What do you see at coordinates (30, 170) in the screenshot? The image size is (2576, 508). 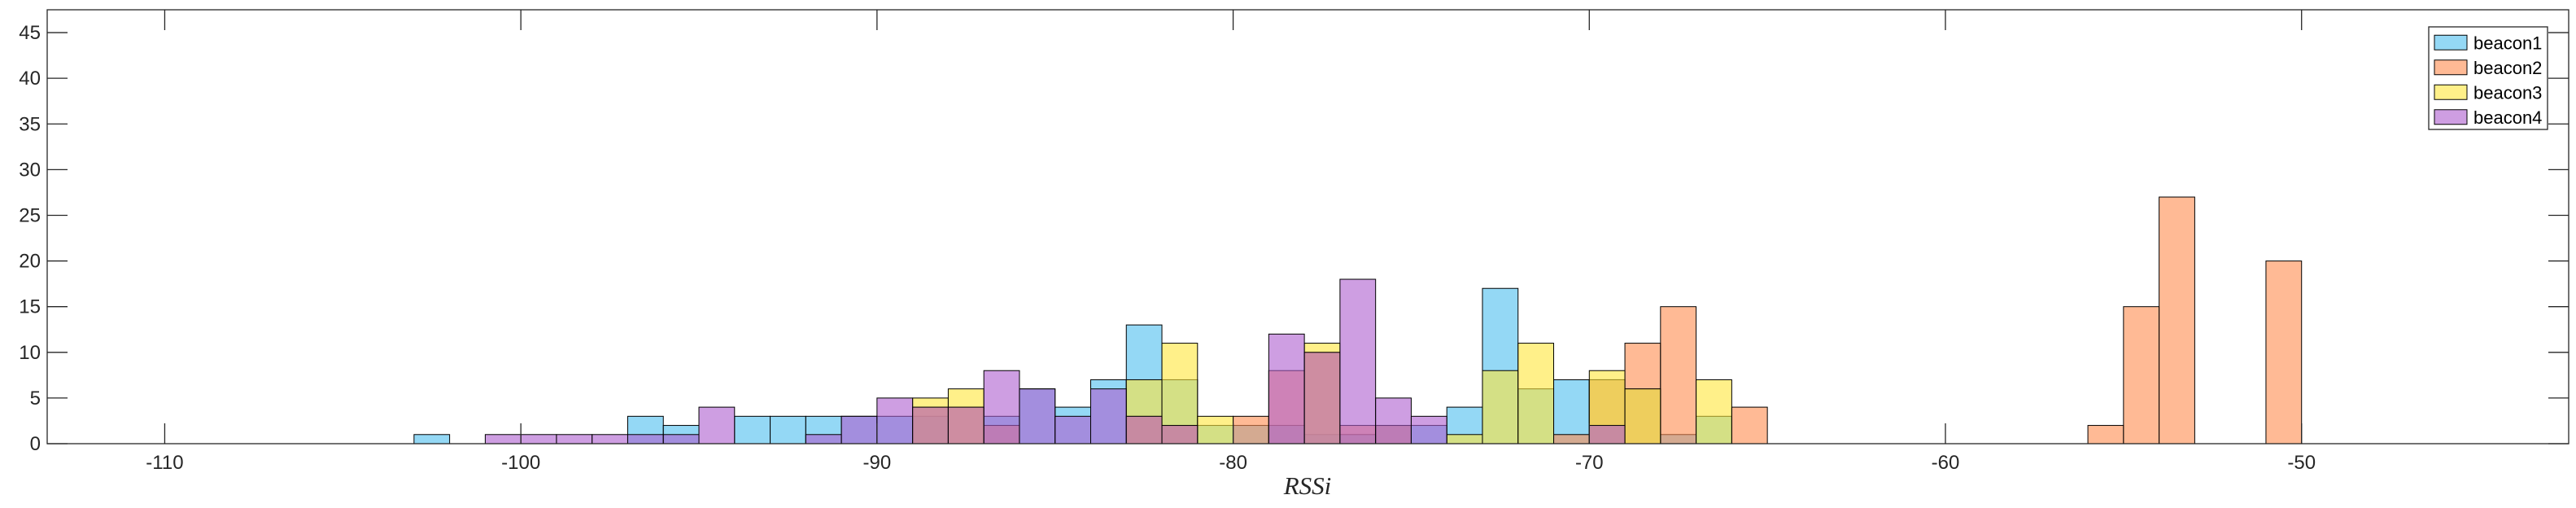 I see `y-tick-label: 30` at bounding box center [30, 170].